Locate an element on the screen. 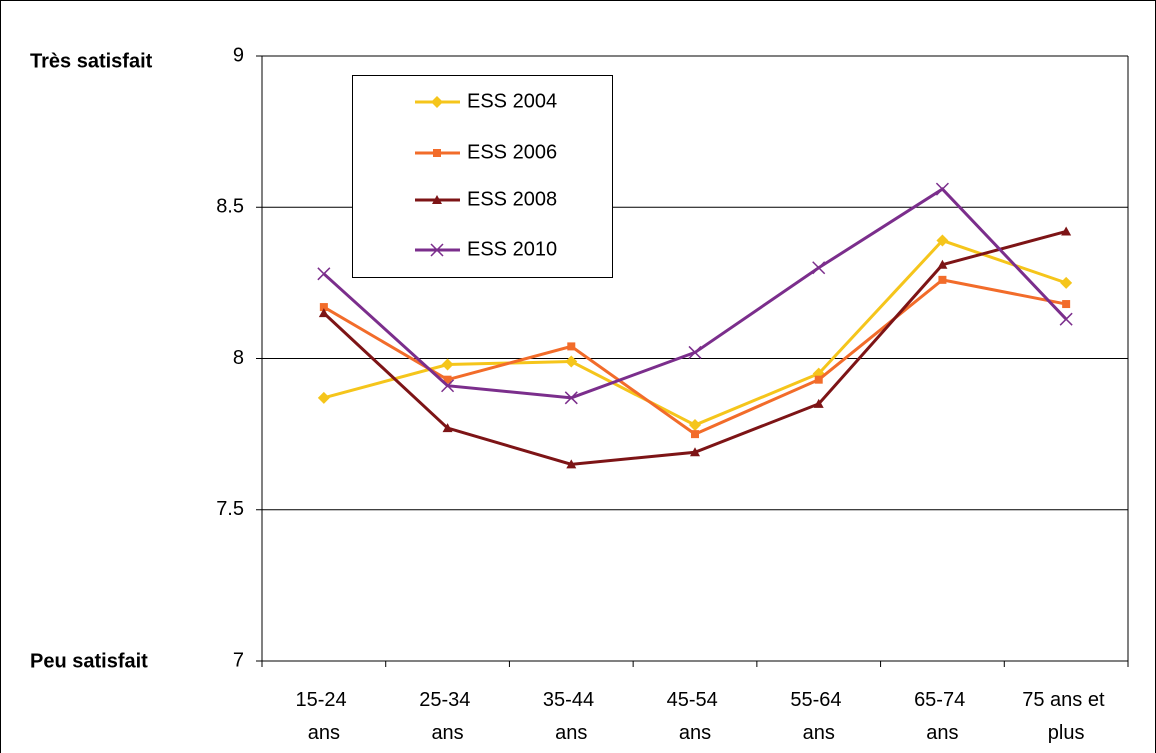 The width and height of the screenshot is (1156, 753). y-tick-label: 8 is located at coordinates (238, 358).